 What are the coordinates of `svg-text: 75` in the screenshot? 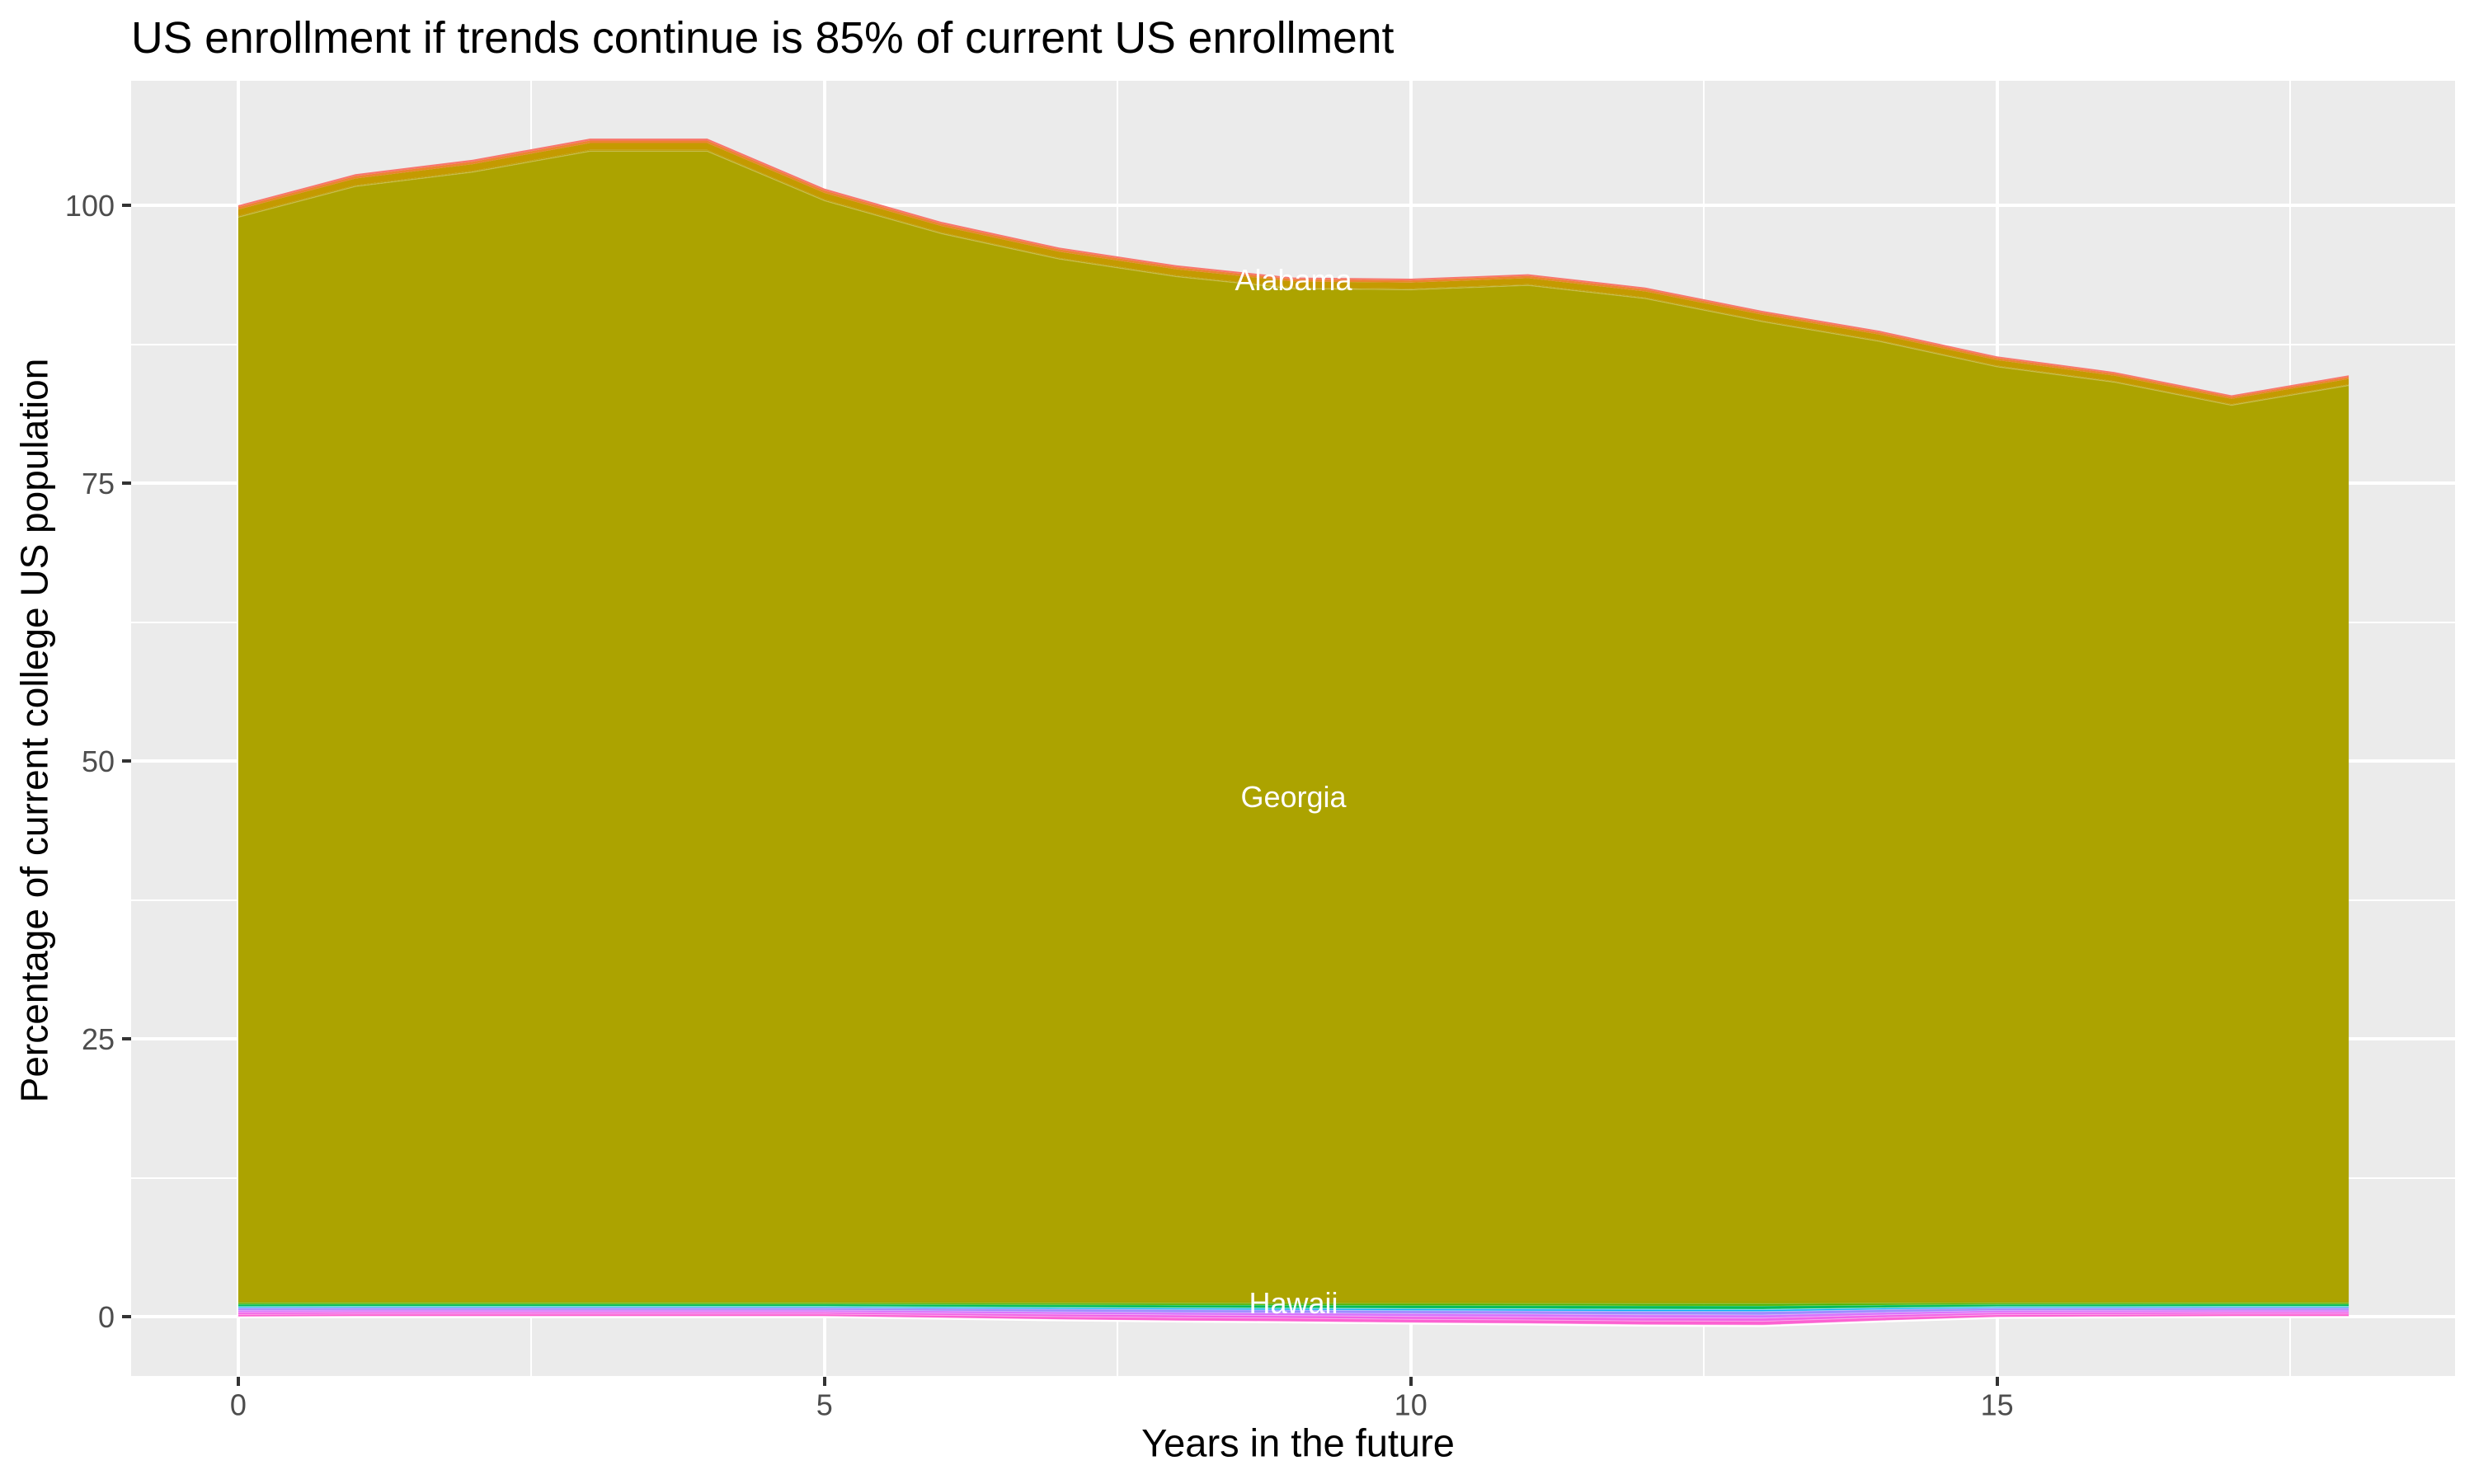 It's located at (98, 483).